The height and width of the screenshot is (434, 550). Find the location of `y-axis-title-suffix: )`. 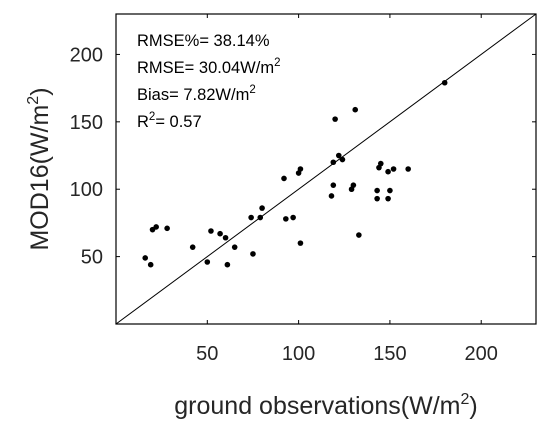

y-axis-title-suffix: ) is located at coordinates (40, 91).